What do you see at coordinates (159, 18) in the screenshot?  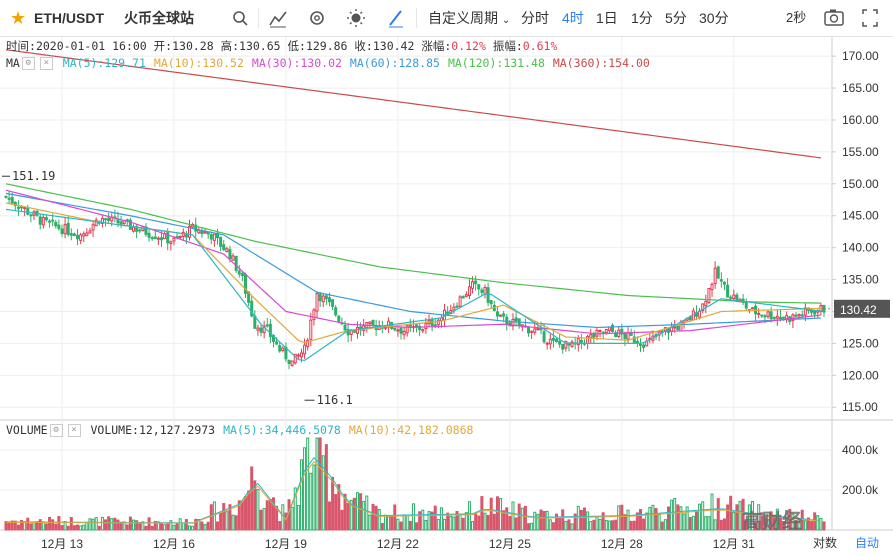 I see `exchange-name: 火币全球站` at bounding box center [159, 18].